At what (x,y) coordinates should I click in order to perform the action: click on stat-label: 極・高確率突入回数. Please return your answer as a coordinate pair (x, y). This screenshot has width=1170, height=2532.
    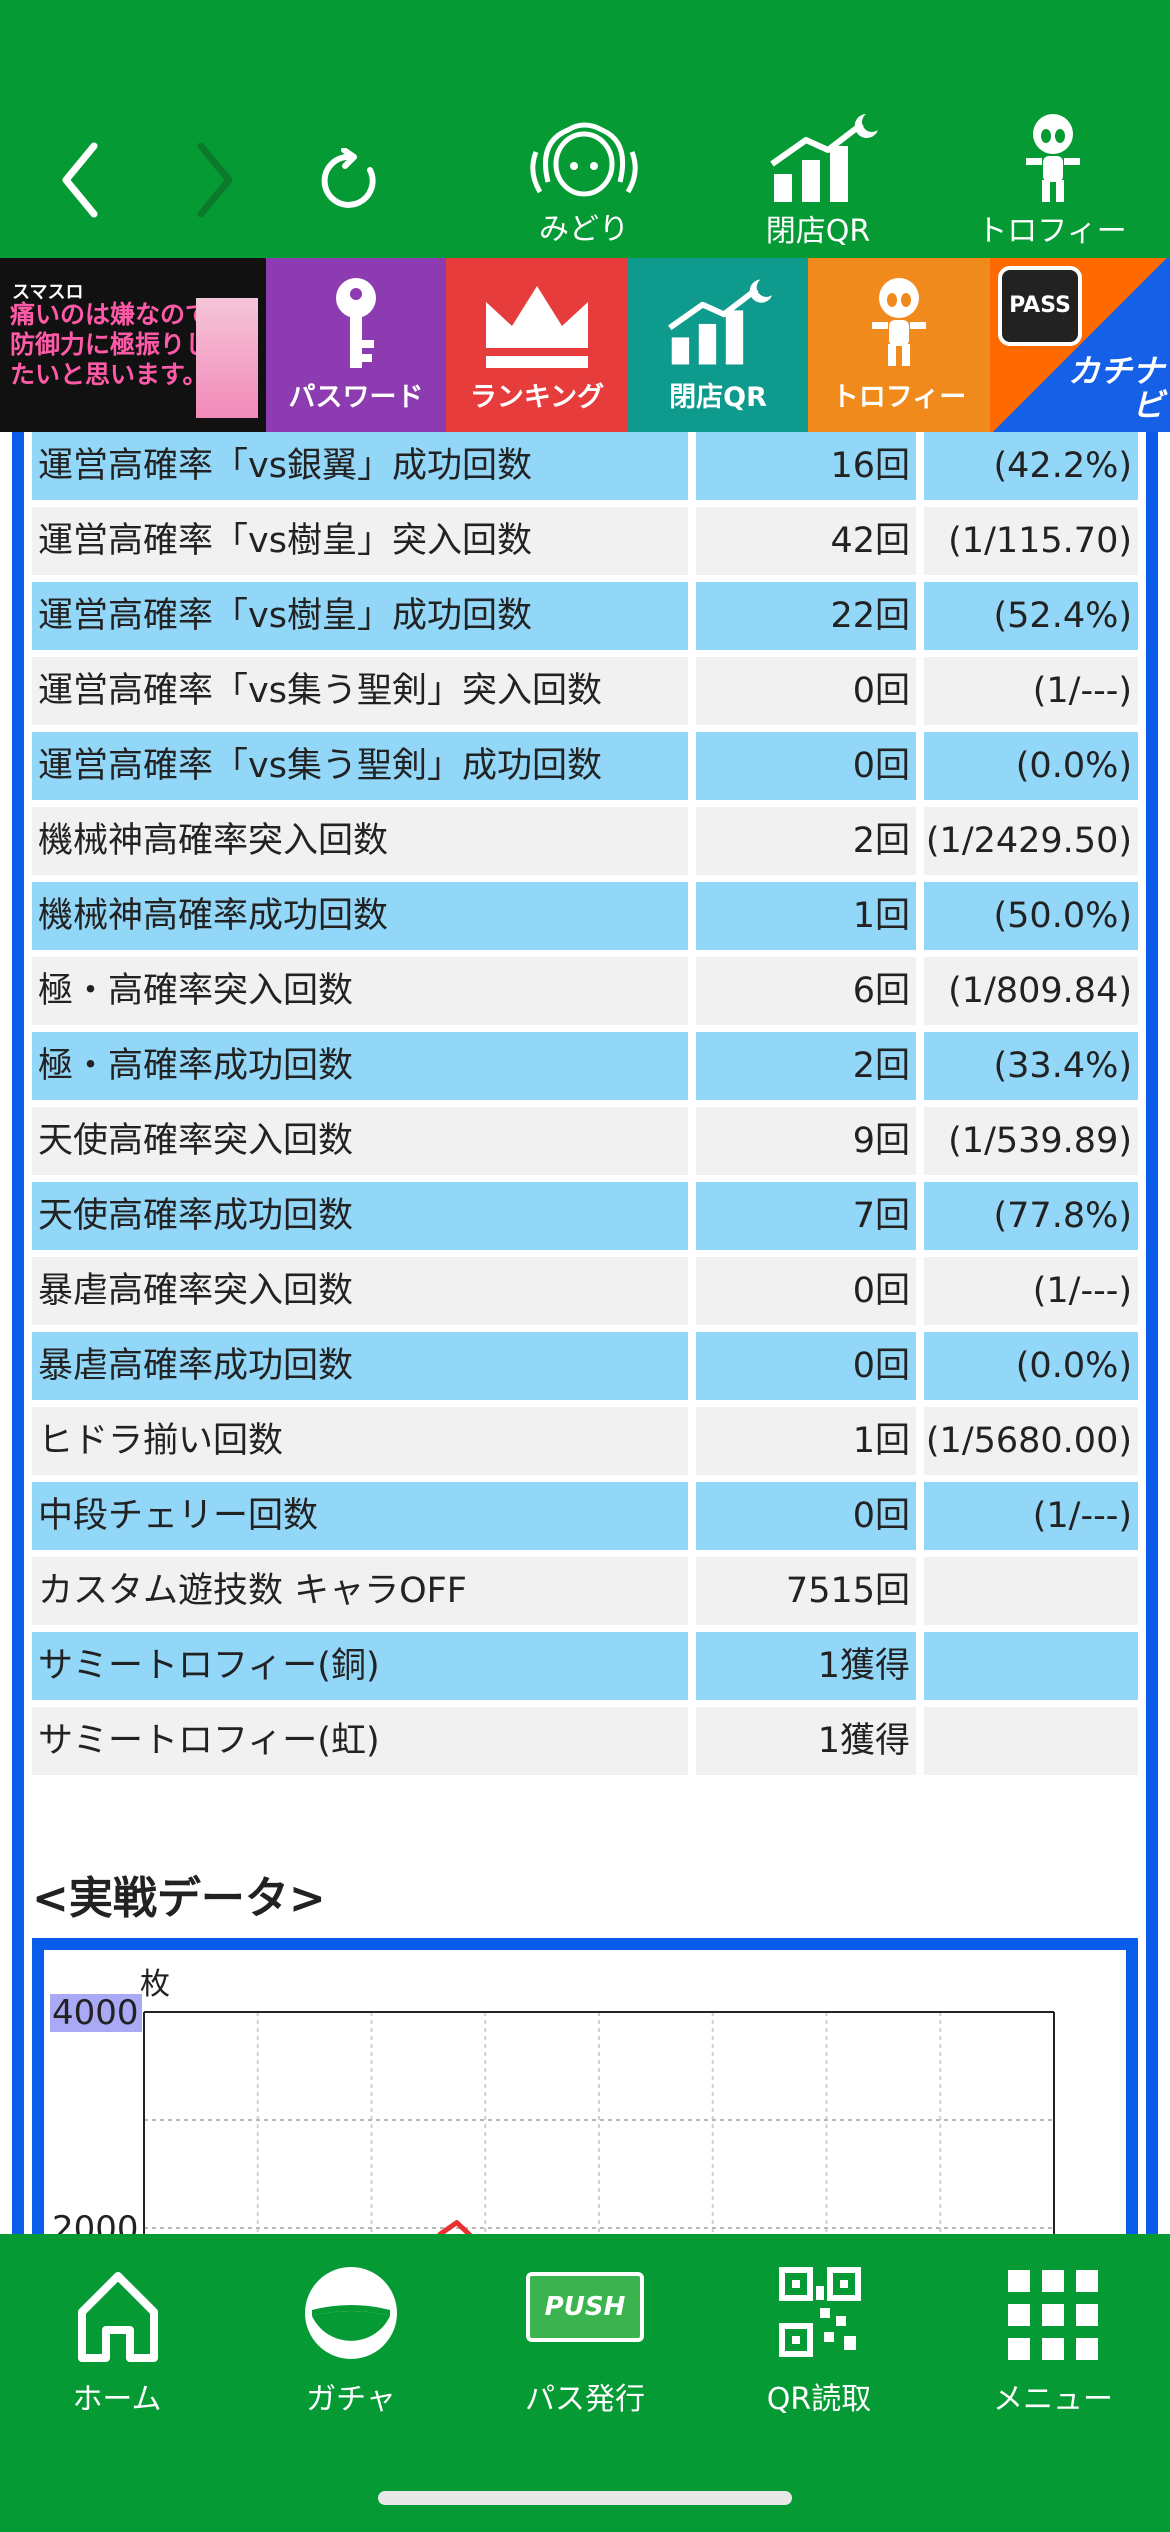
    Looking at the image, I should click on (360, 991).